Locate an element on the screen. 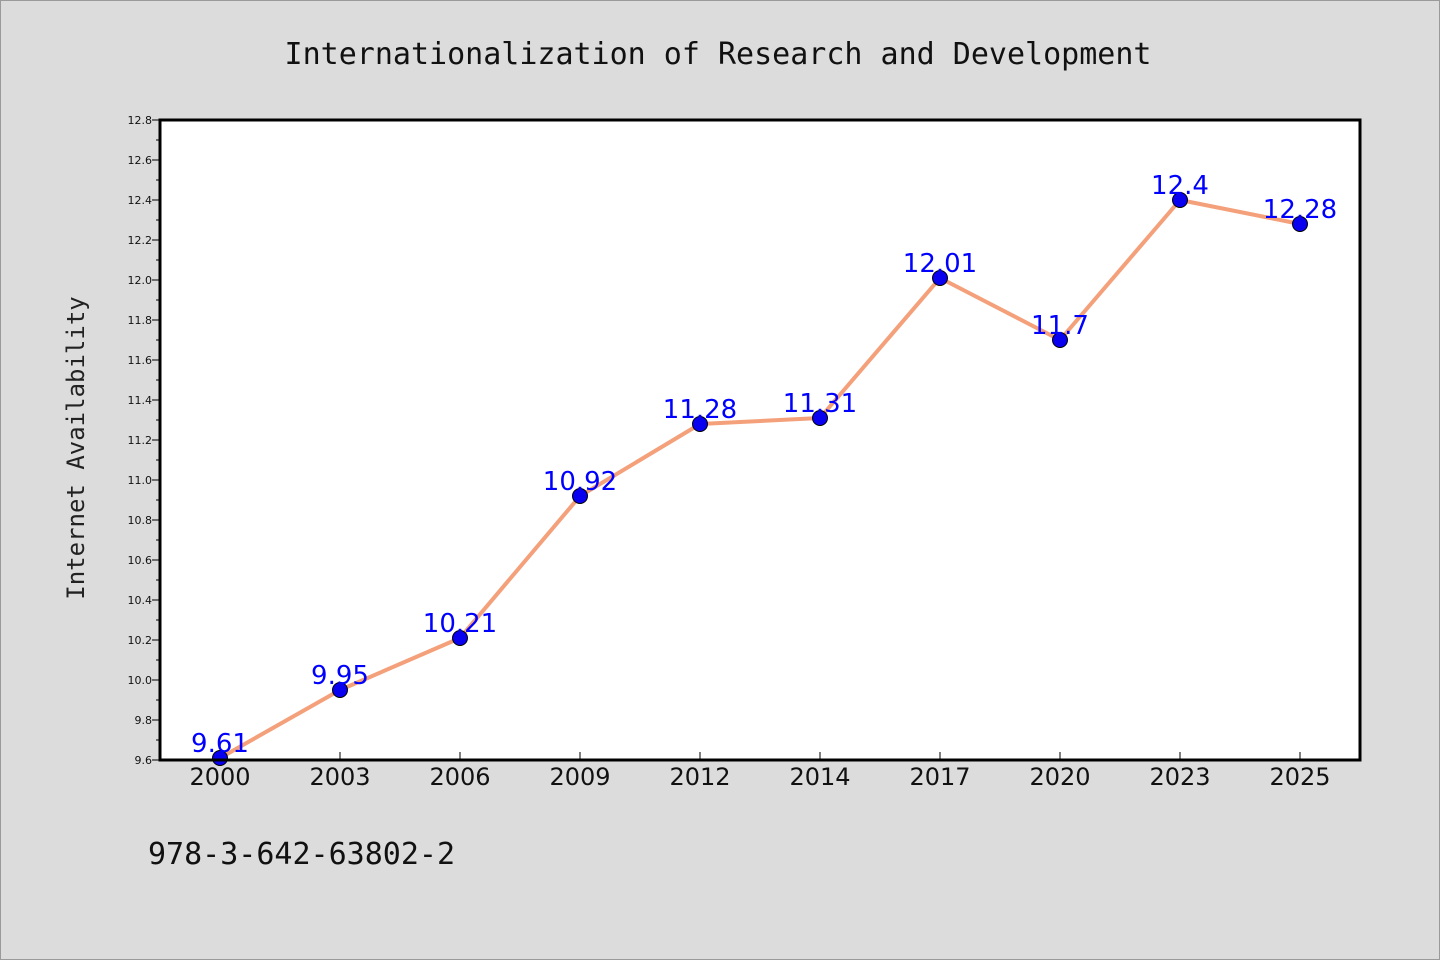 The width and height of the screenshot is (1440, 960). data-label: 11.28 is located at coordinates (700, 410).